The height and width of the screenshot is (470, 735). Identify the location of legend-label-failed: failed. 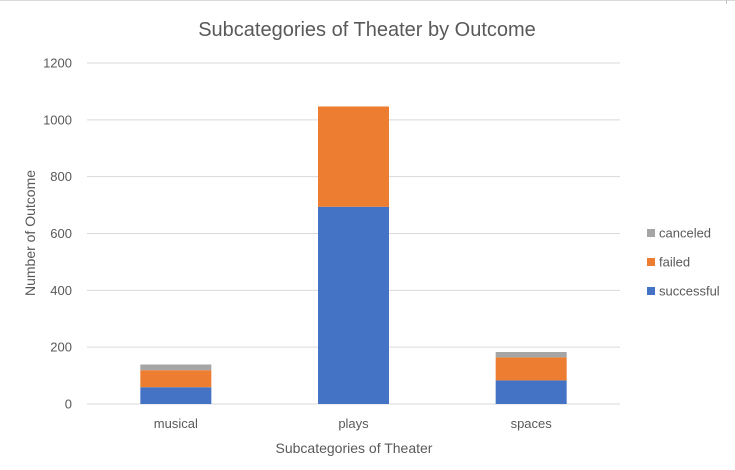
(674, 262).